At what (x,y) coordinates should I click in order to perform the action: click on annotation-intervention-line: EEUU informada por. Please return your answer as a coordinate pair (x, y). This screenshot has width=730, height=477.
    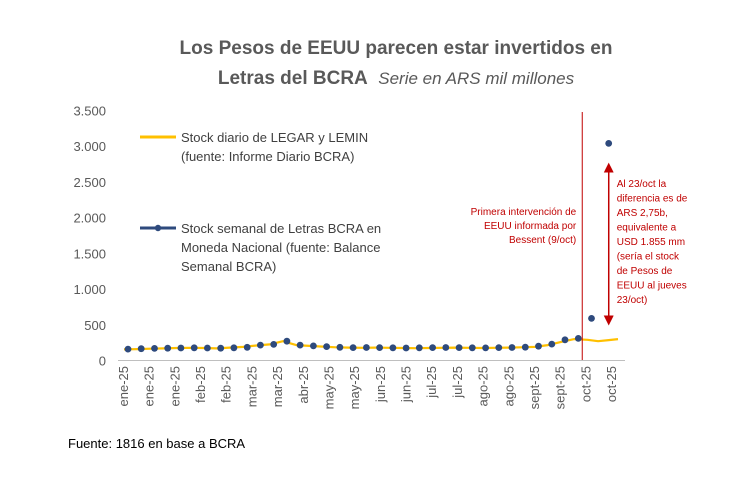
    Looking at the image, I should click on (530, 226).